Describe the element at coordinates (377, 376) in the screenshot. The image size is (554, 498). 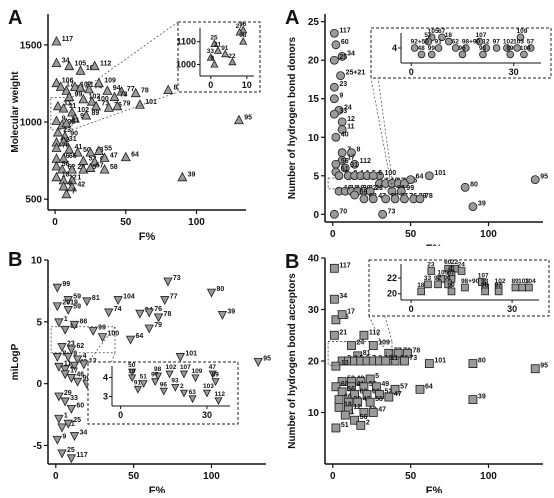
I see `data-point-label: 5` at that location.